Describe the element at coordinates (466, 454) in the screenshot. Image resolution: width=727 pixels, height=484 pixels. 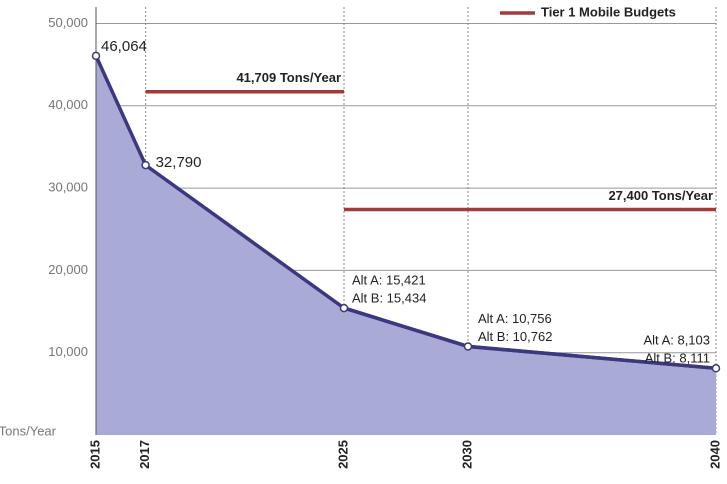
I see `x-tick-label: 2030` at that location.